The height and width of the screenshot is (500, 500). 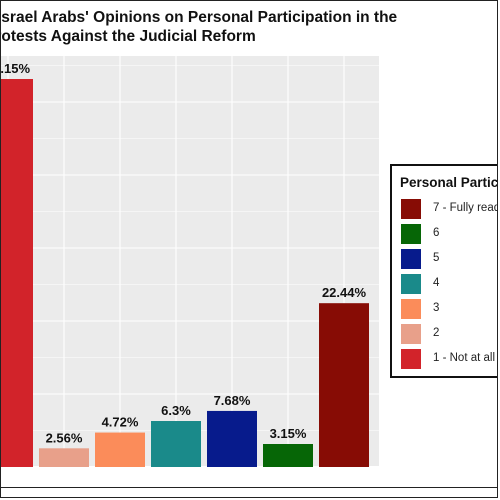 What do you see at coordinates (436, 258) in the screenshot?
I see `legend-label: 5` at bounding box center [436, 258].